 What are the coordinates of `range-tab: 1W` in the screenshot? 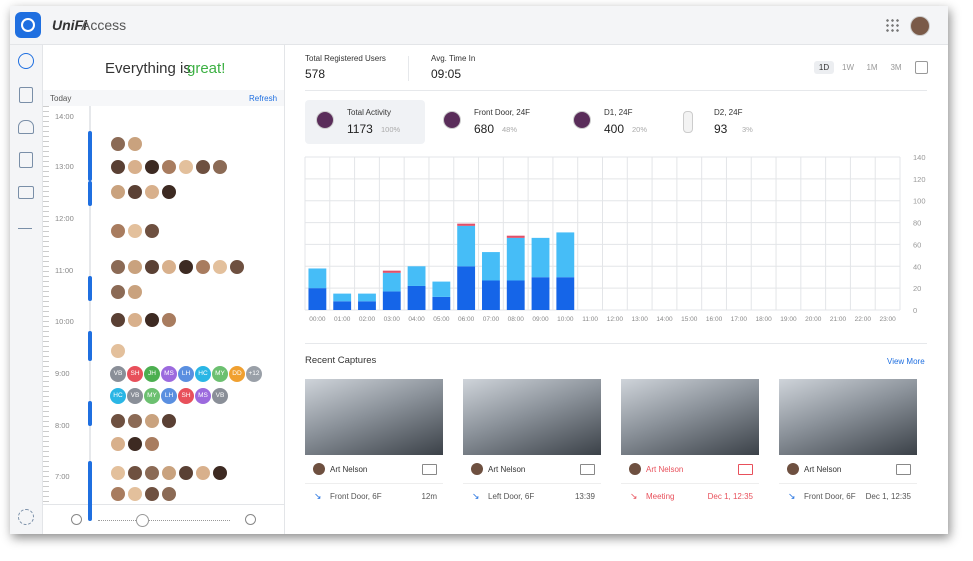 It's located at (848, 67).